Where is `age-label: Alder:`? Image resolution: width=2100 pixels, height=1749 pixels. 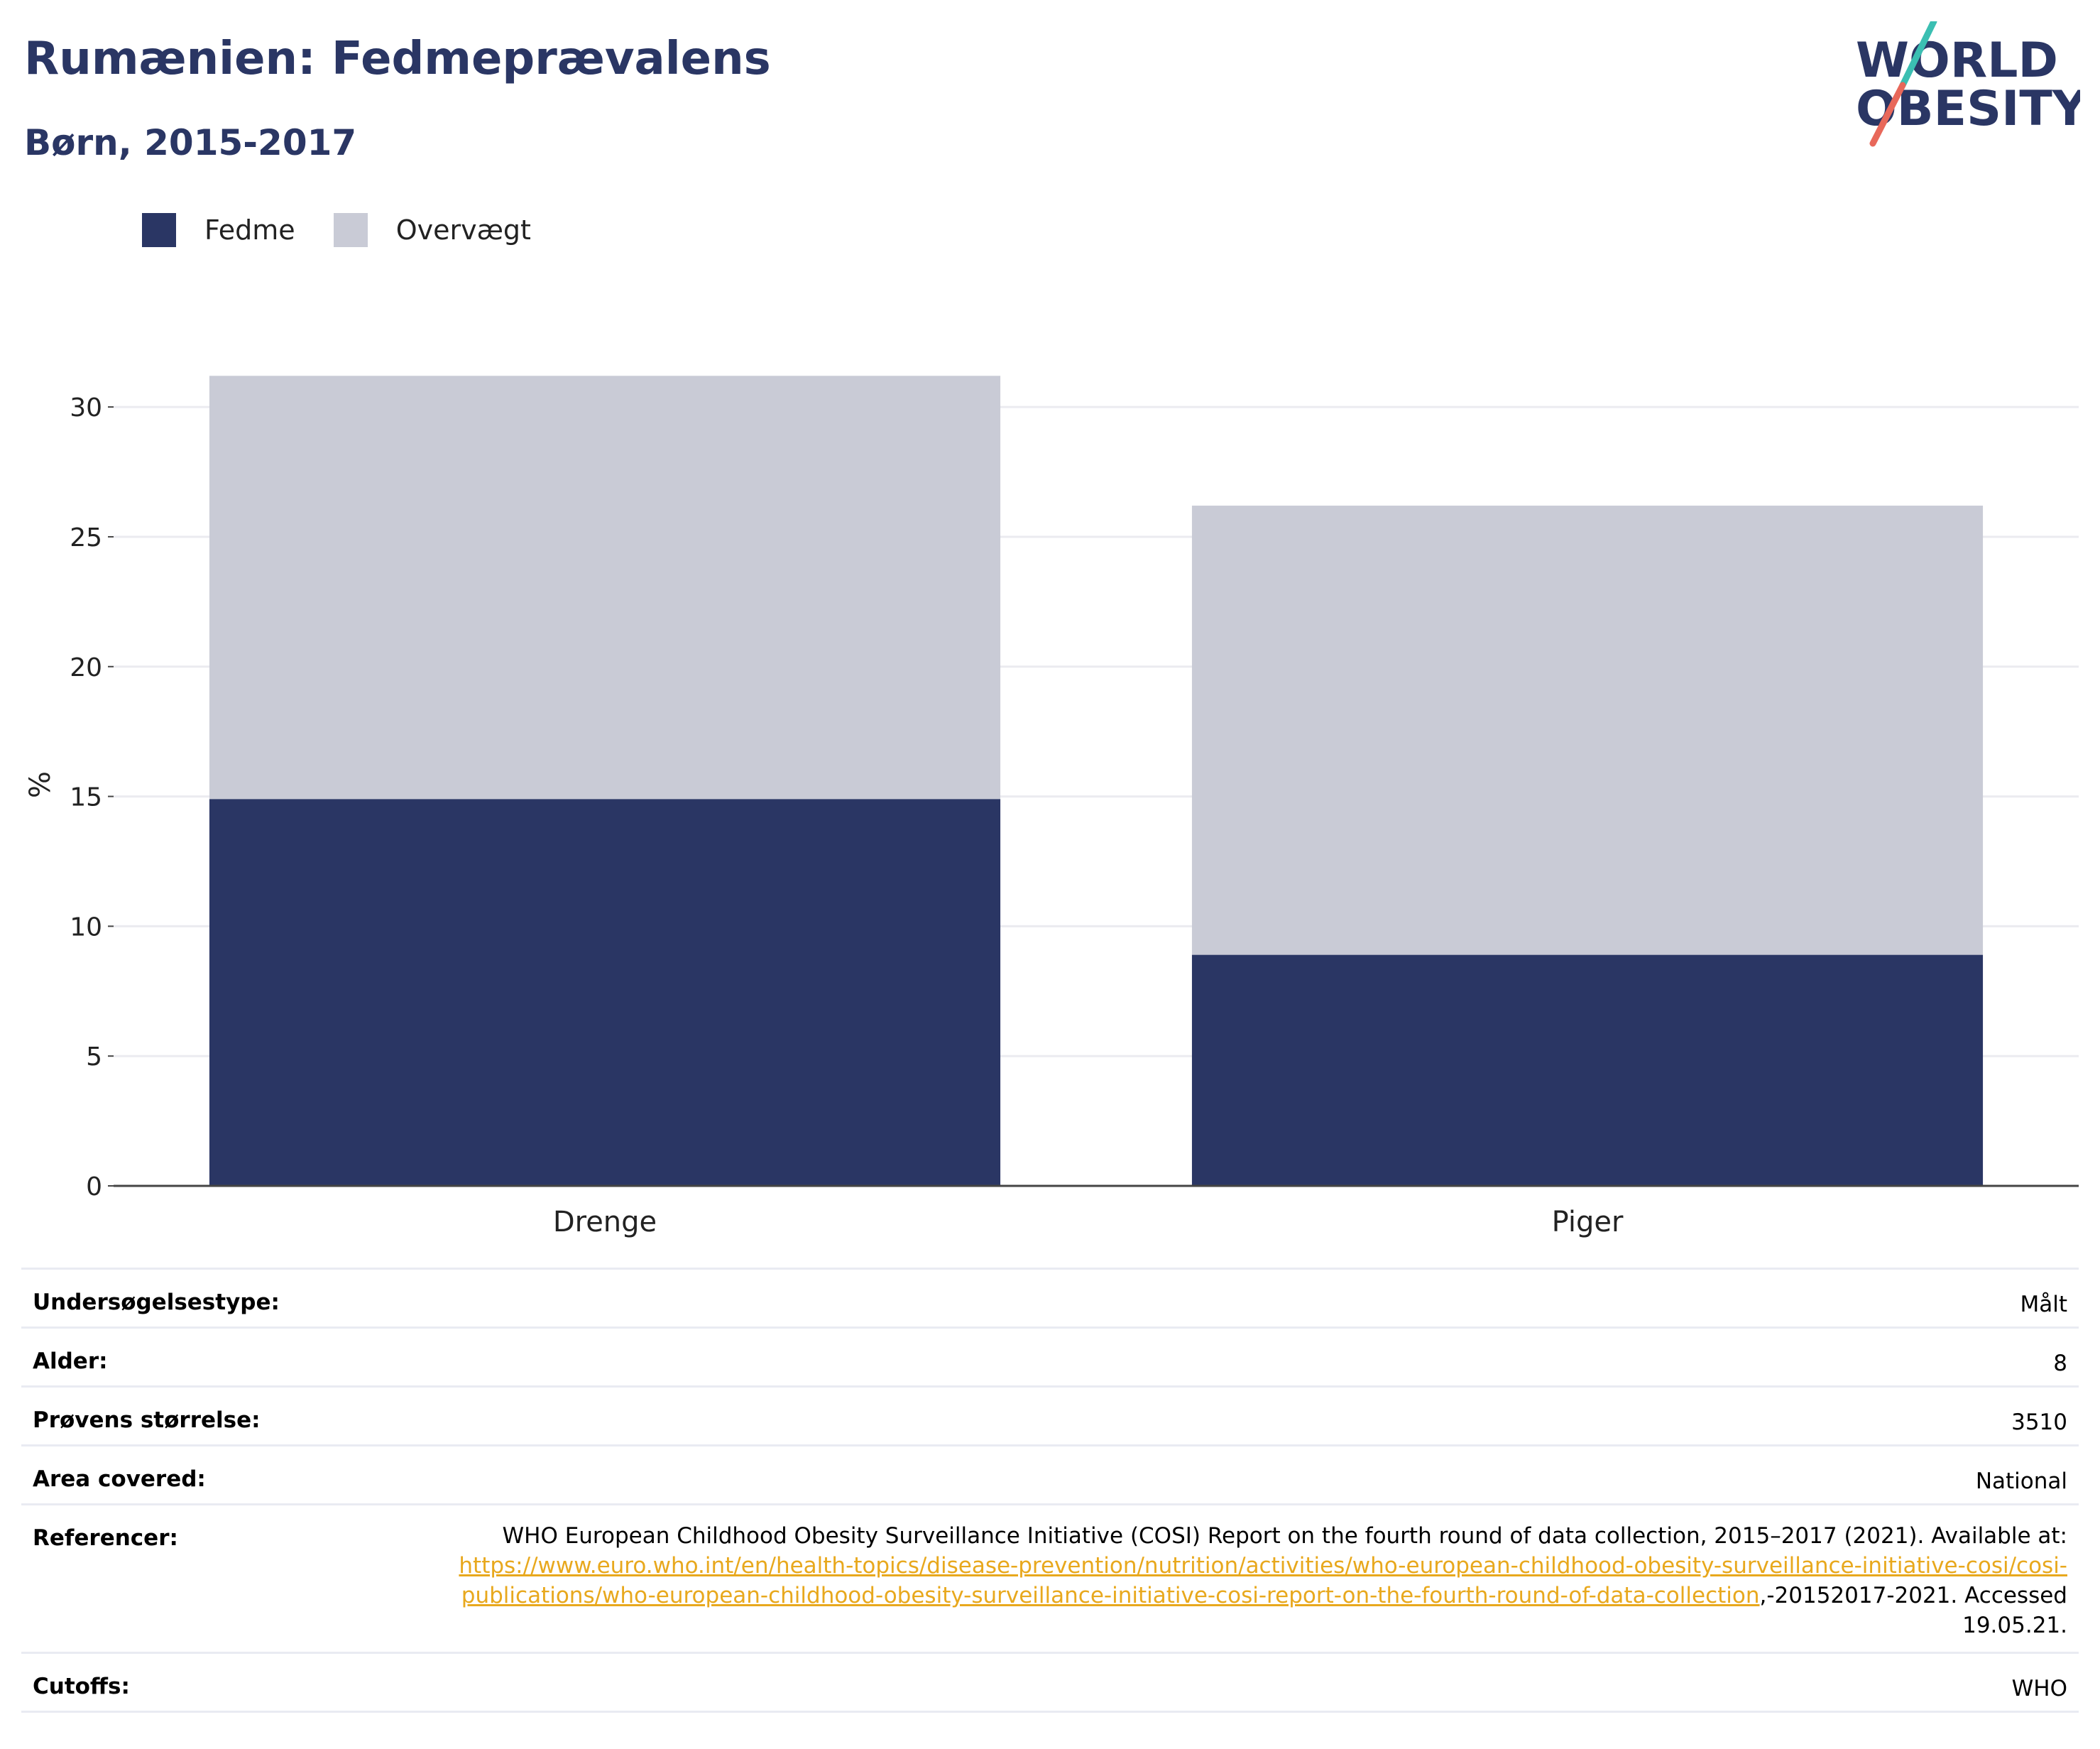
age-label: Alder: is located at coordinates (70, 1361).